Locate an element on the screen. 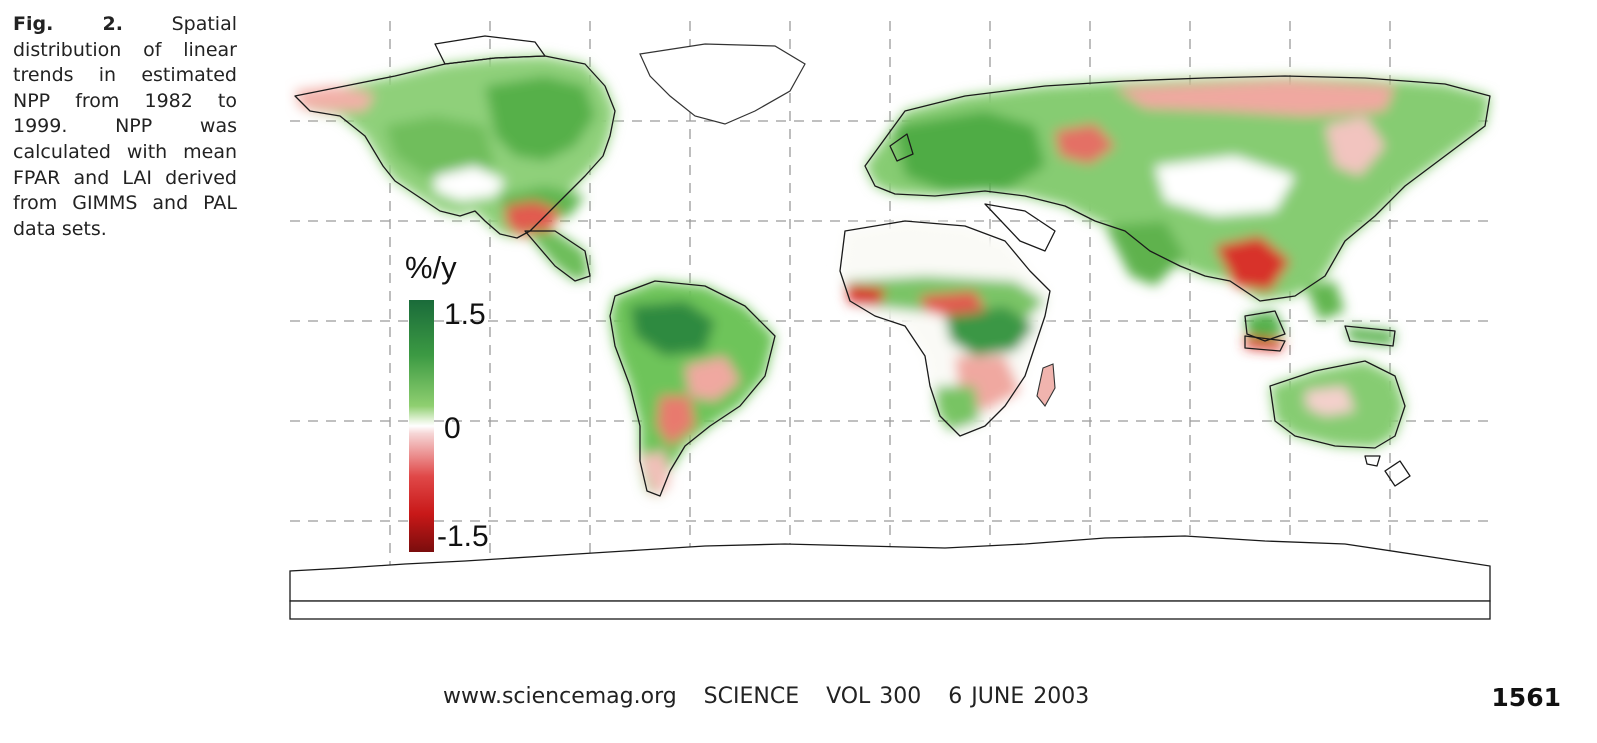 This screenshot has width=1597, height=743. oceania is located at coordinates (1325, 379).